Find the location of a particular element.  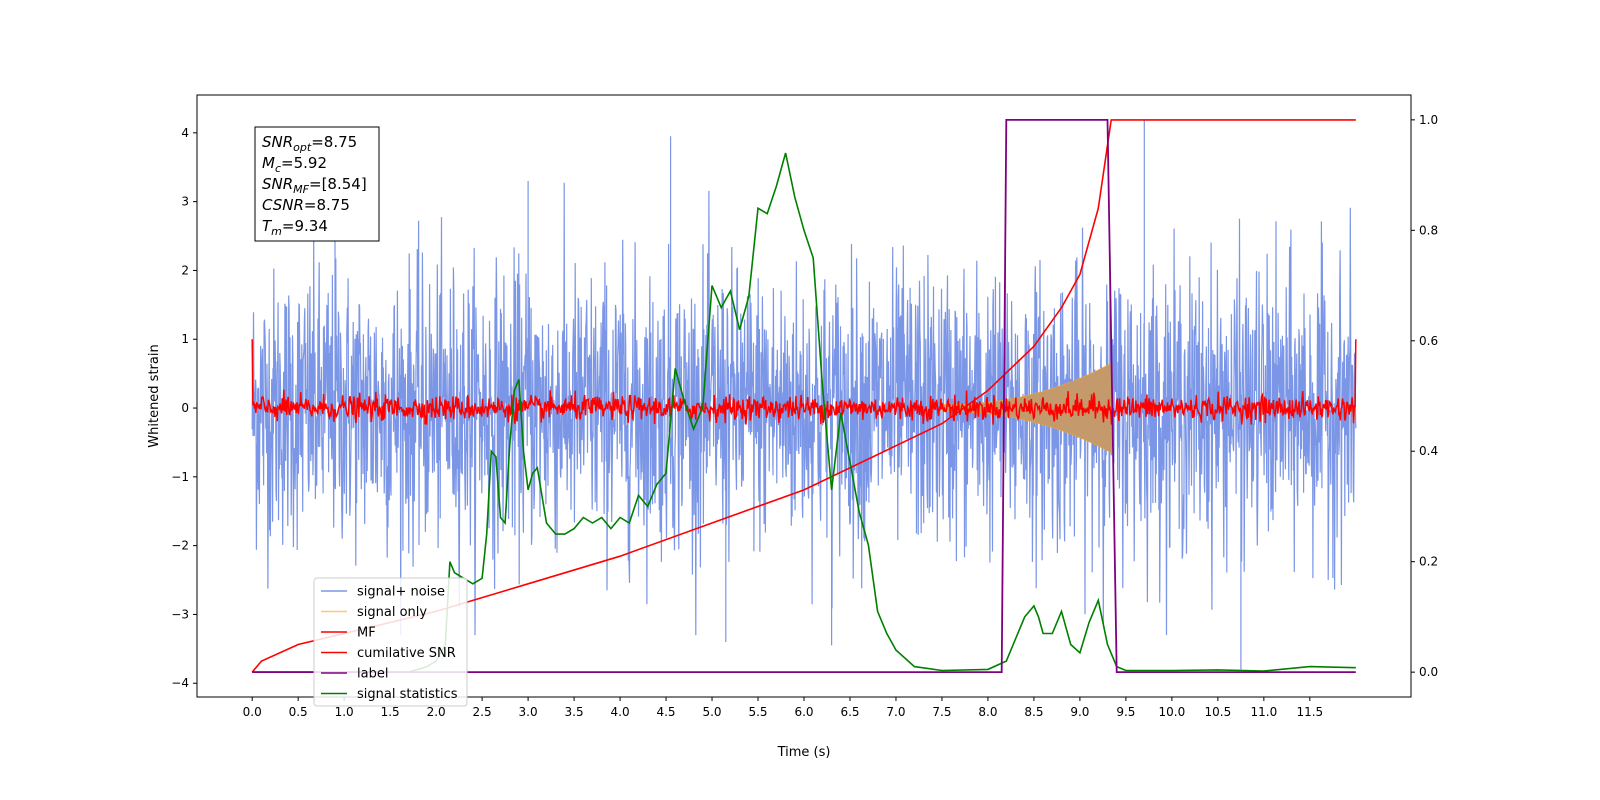

legend-entry: signal only is located at coordinates (392, 612).